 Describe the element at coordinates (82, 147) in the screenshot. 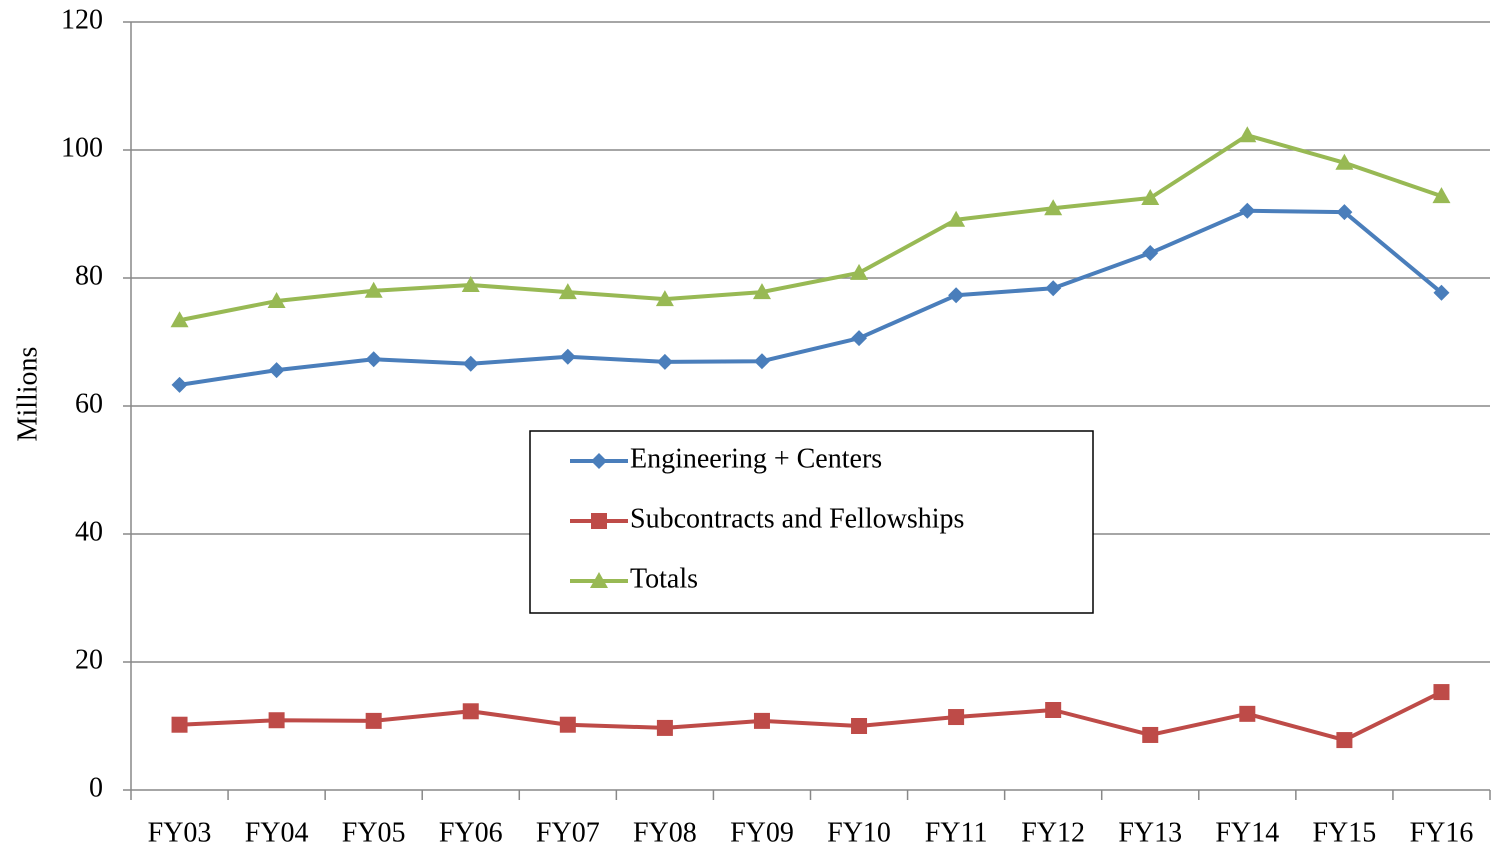

I see `y-tick-label: 100` at that location.